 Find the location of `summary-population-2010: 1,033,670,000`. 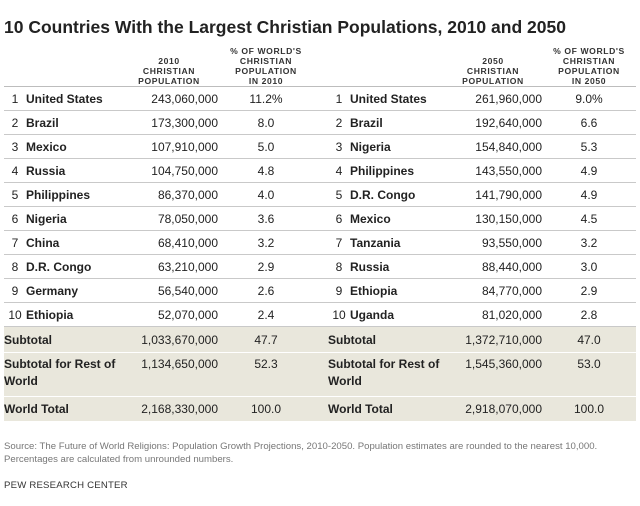

summary-population-2010: 1,033,670,000 is located at coordinates (169, 339).